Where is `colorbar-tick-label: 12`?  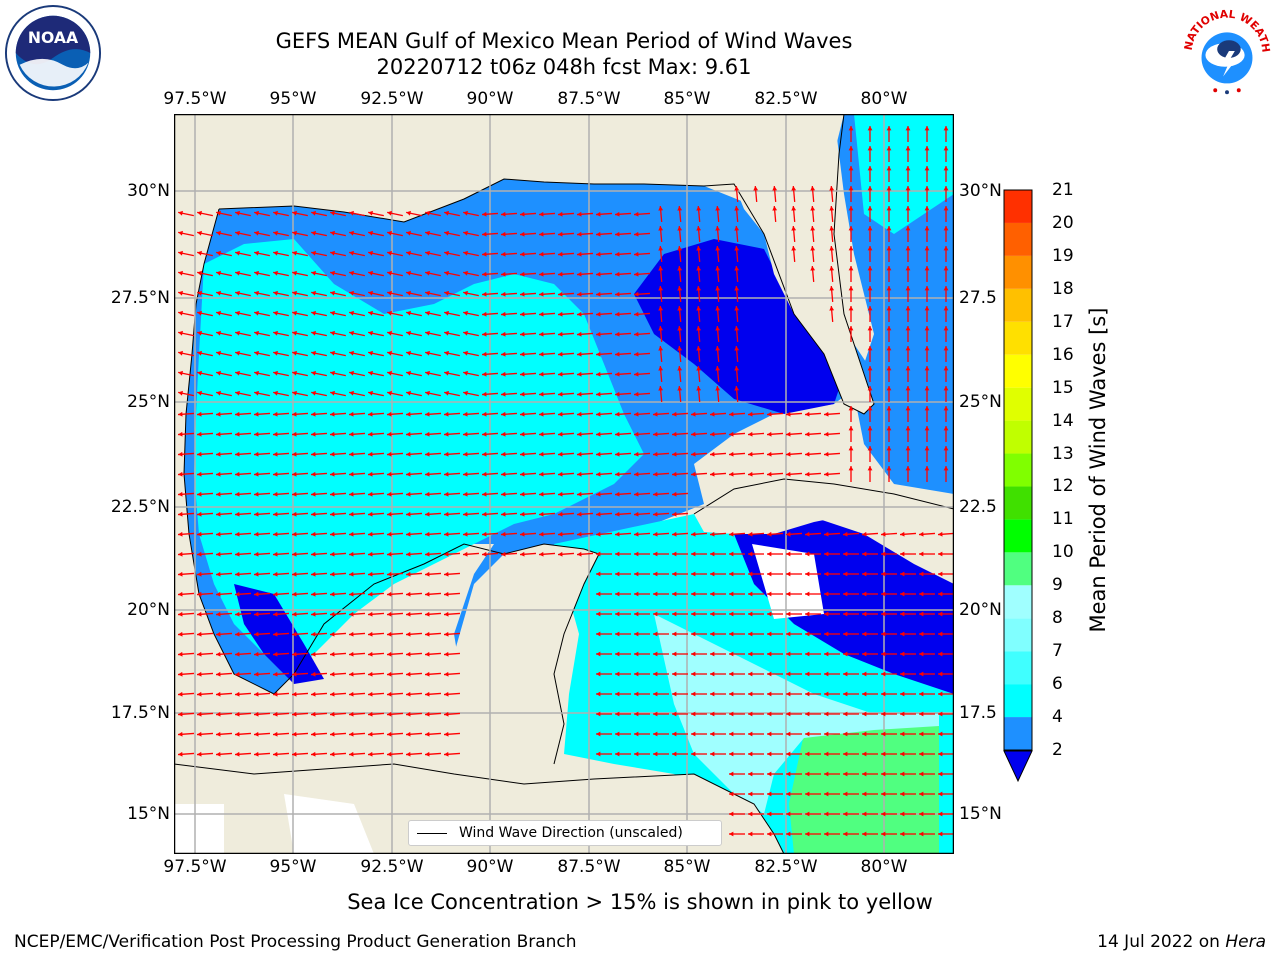 colorbar-tick-label: 12 is located at coordinates (1063, 486).